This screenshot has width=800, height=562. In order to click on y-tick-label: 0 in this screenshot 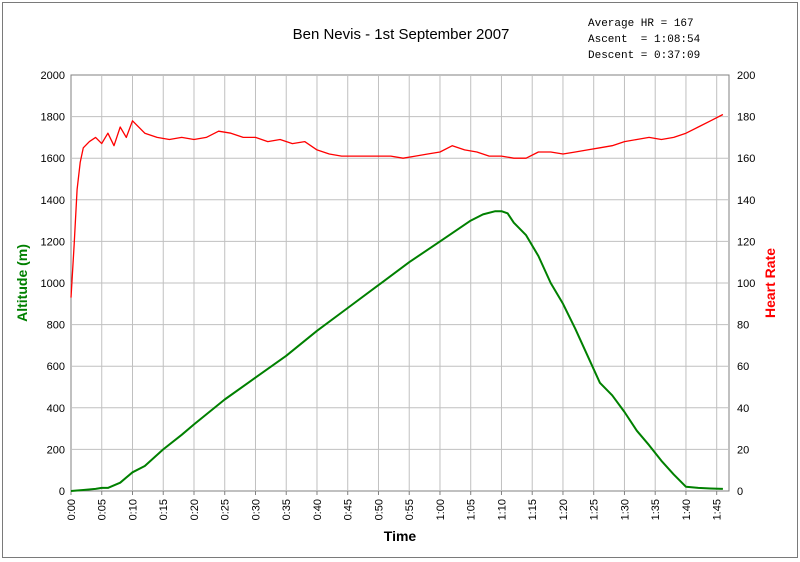, I will do `click(62, 492)`.